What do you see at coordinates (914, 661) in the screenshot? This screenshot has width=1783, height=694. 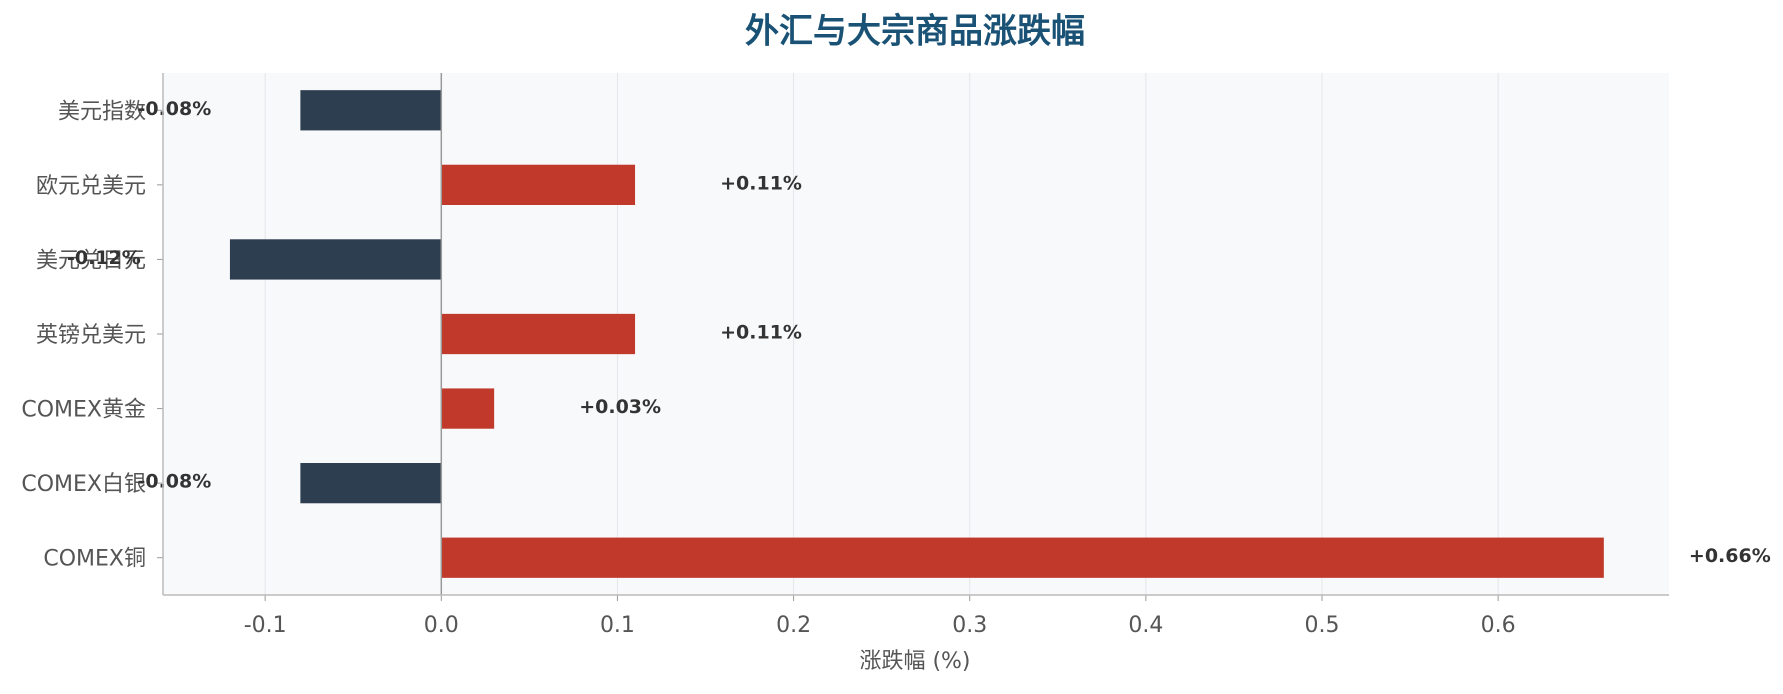 I see `x-axis-label: 涨跌幅 (%)` at bounding box center [914, 661].